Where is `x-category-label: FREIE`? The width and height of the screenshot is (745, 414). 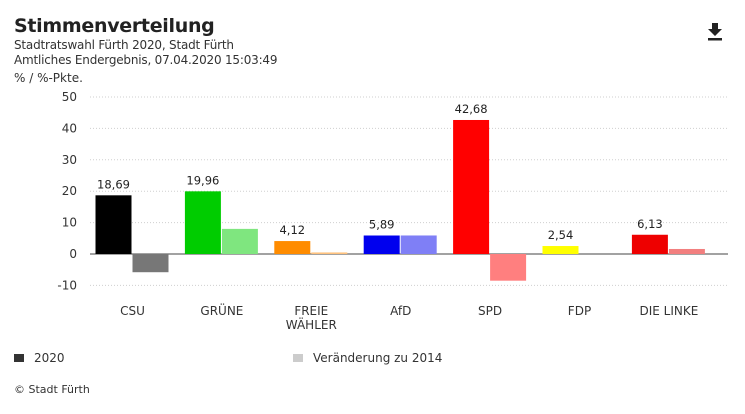 x-category-label: FREIE is located at coordinates (311, 311).